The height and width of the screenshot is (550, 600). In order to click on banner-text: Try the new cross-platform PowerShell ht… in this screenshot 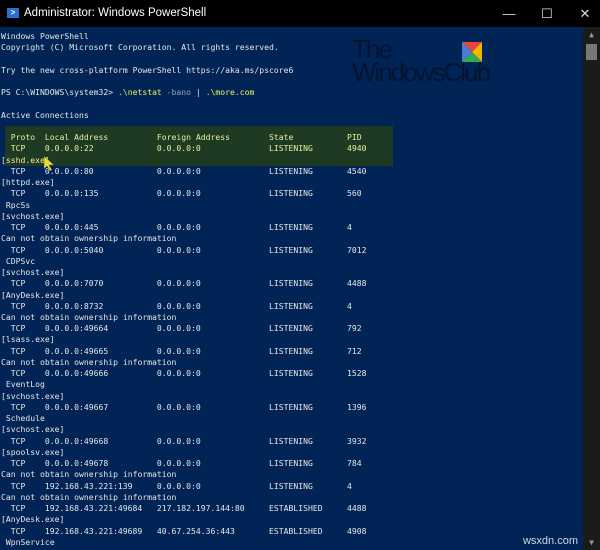, I will do `click(147, 69)`.